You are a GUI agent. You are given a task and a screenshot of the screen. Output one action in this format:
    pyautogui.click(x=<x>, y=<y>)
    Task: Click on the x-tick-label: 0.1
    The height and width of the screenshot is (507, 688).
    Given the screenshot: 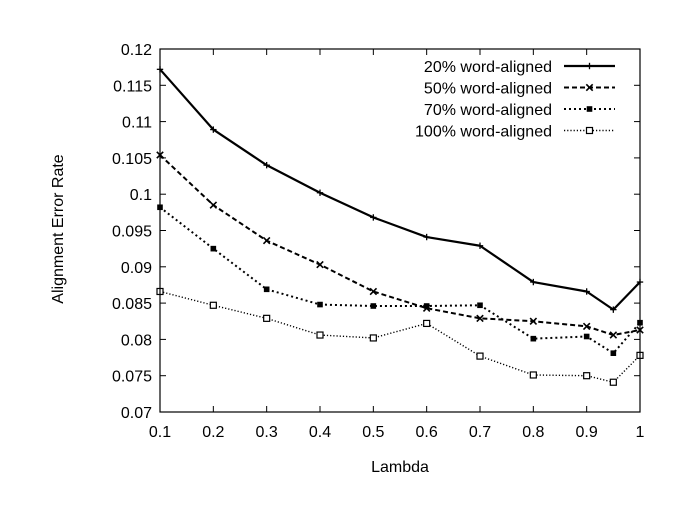 What is the action you would take?
    pyautogui.click(x=160, y=432)
    